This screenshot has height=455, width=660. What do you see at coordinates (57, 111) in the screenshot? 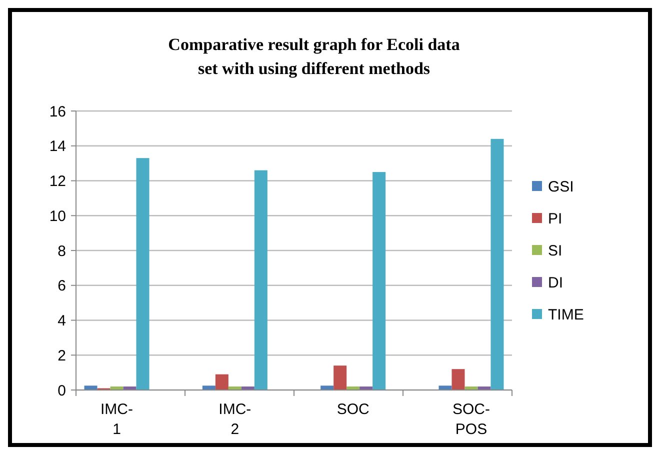
I see `y-tick-label: 16` at bounding box center [57, 111].